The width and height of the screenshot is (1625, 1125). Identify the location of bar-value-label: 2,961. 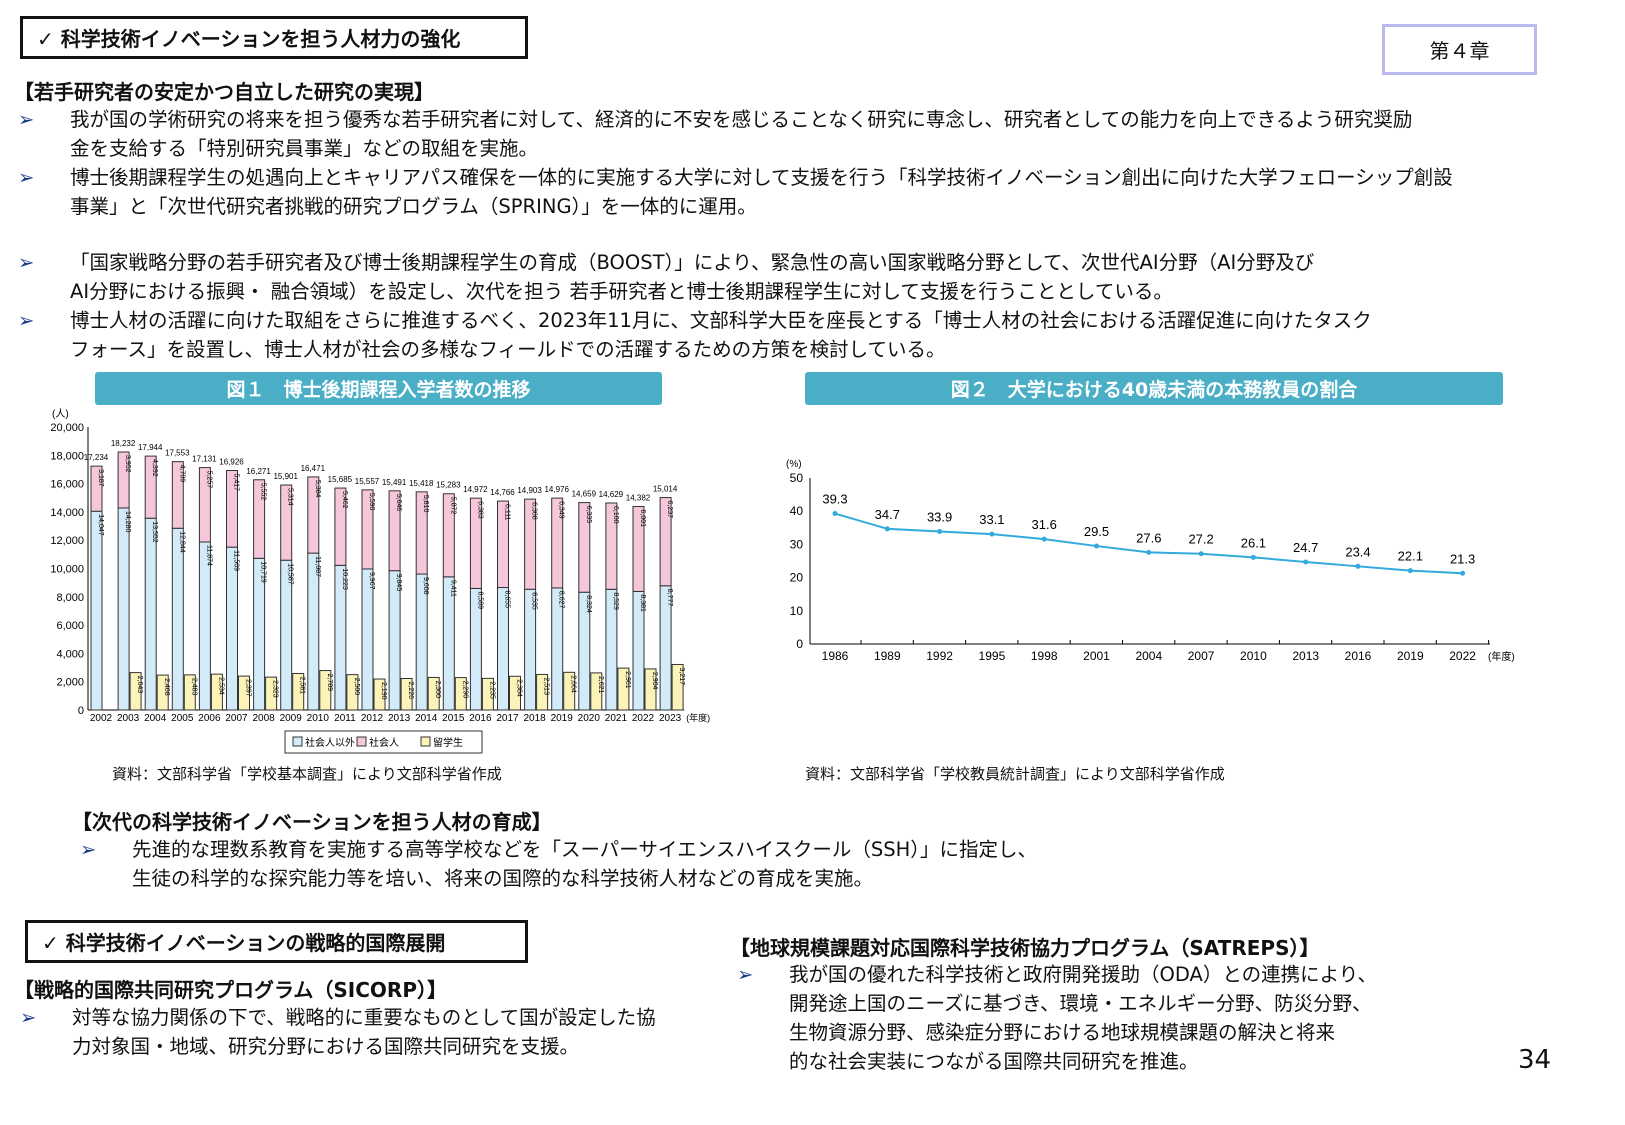
(627, 680).